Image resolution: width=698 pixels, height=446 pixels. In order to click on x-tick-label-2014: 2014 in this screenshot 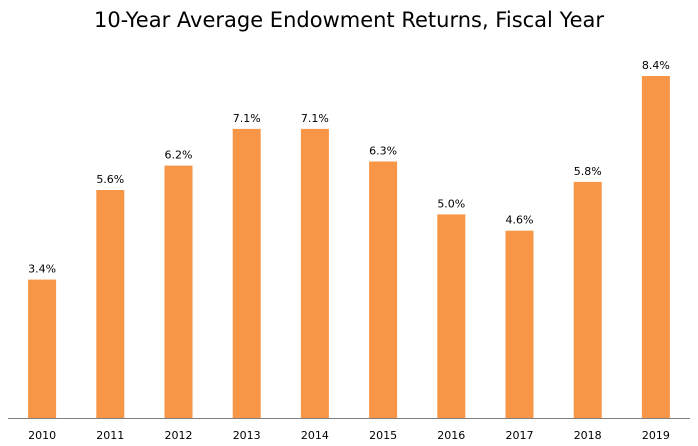, I will do `click(315, 435)`.